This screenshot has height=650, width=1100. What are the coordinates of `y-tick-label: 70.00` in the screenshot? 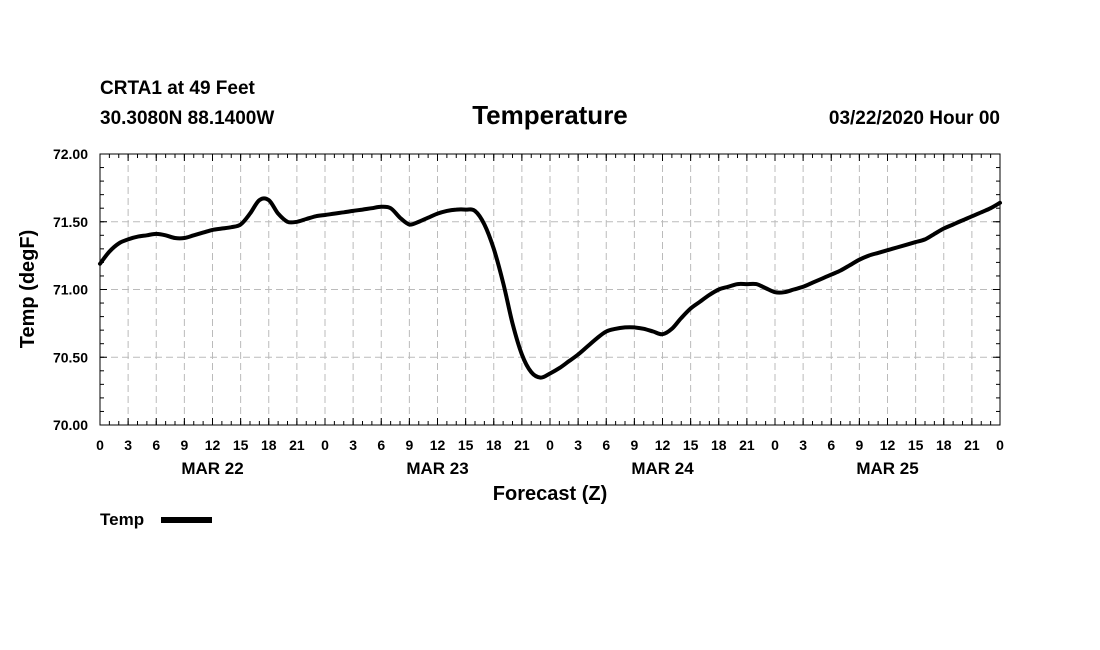 It's located at (70, 425).